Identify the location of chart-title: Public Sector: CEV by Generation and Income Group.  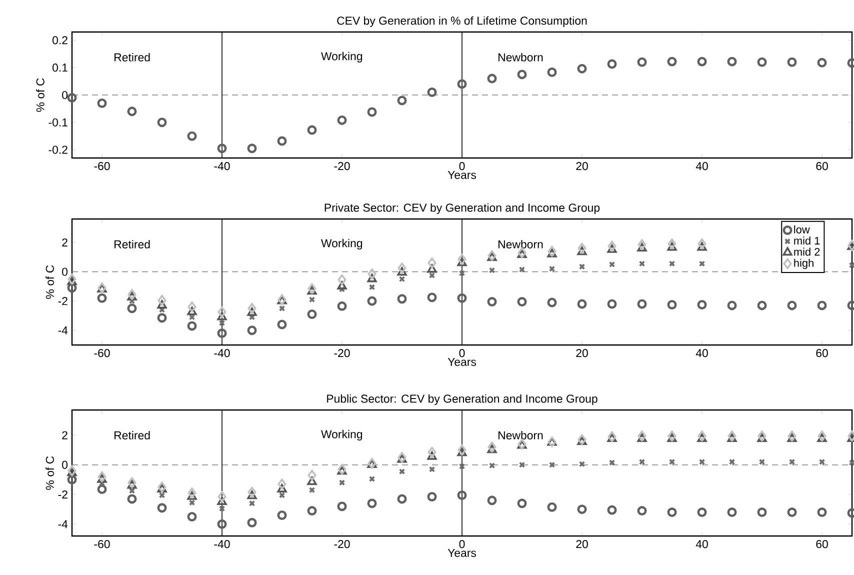
(462, 400).